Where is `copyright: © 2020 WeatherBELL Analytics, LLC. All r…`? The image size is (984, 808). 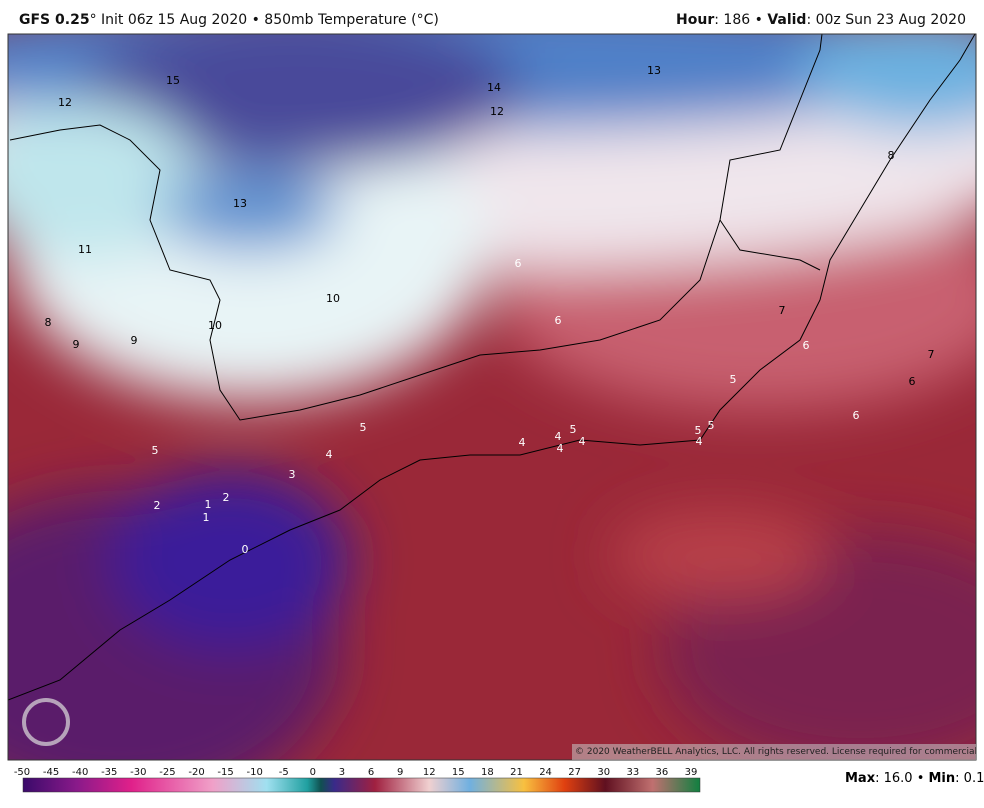
copyright: © 2020 WeatherBELL Analytics, LLC. All r… is located at coordinates (774, 752).